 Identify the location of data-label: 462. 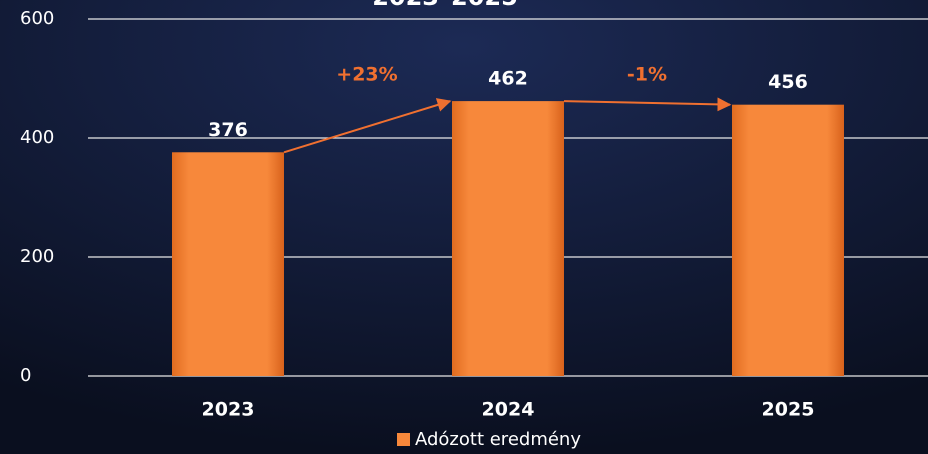
(508, 79).